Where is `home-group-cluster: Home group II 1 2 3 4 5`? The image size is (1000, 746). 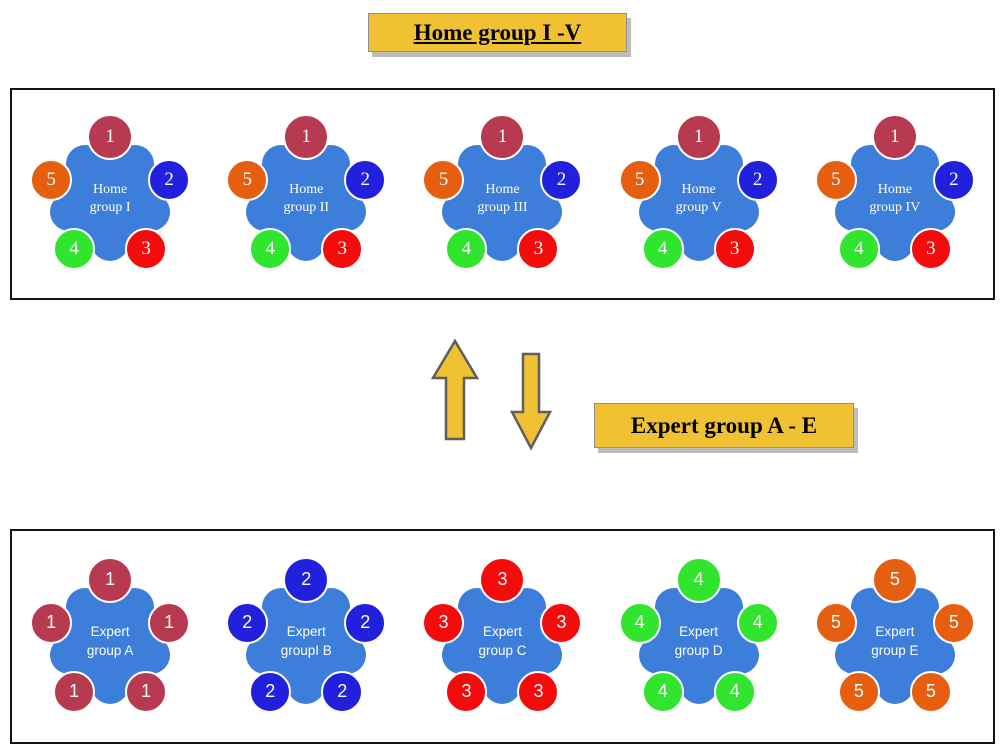
home-group-cluster: Home group II 1 2 3 4 5 is located at coordinates (306, 194).